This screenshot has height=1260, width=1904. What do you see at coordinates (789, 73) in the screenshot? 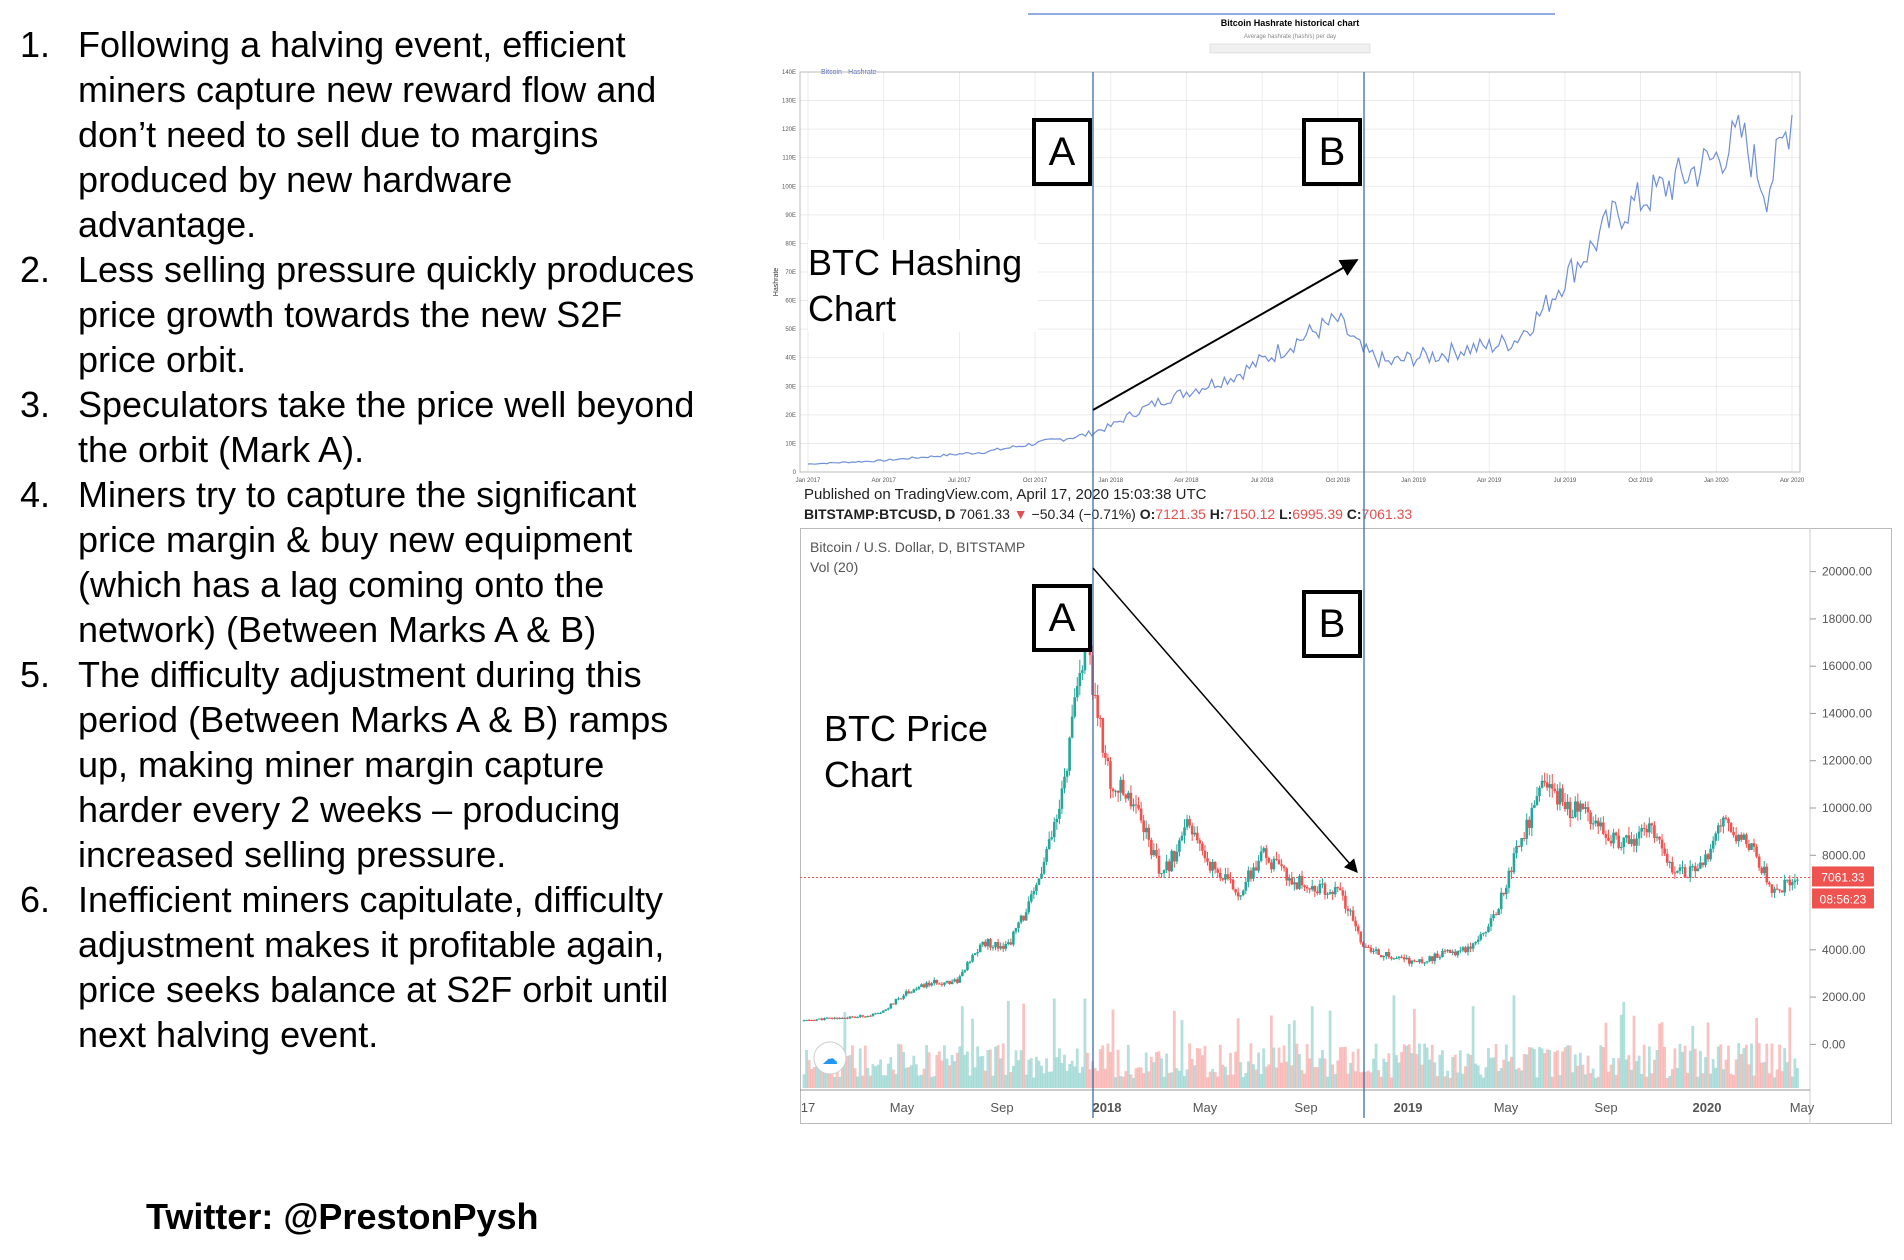
I see `hash-y-tick-label: 140E` at bounding box center [789, 73].